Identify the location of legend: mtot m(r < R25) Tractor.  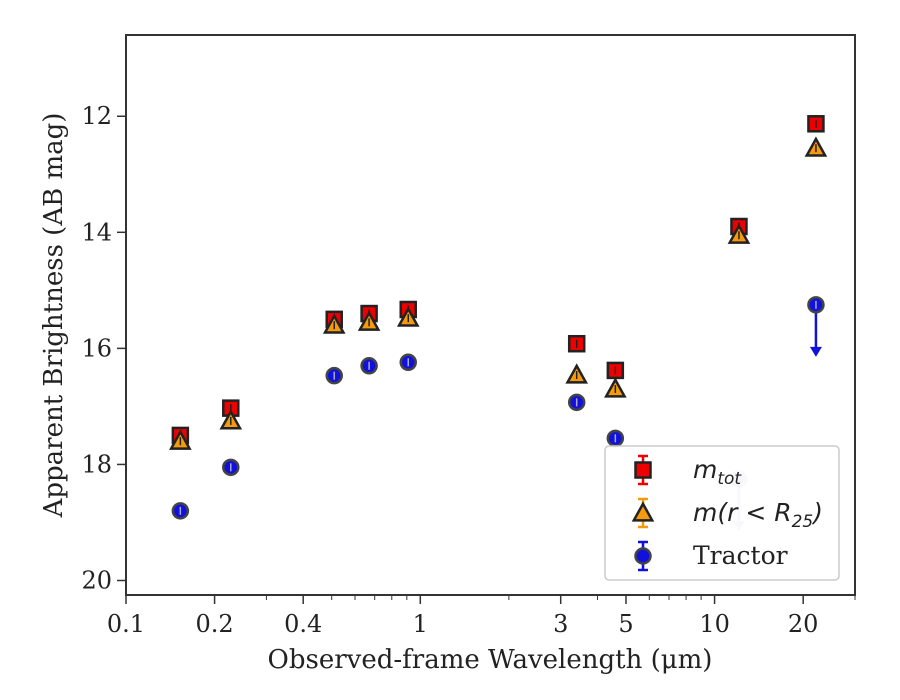
(722, 513).